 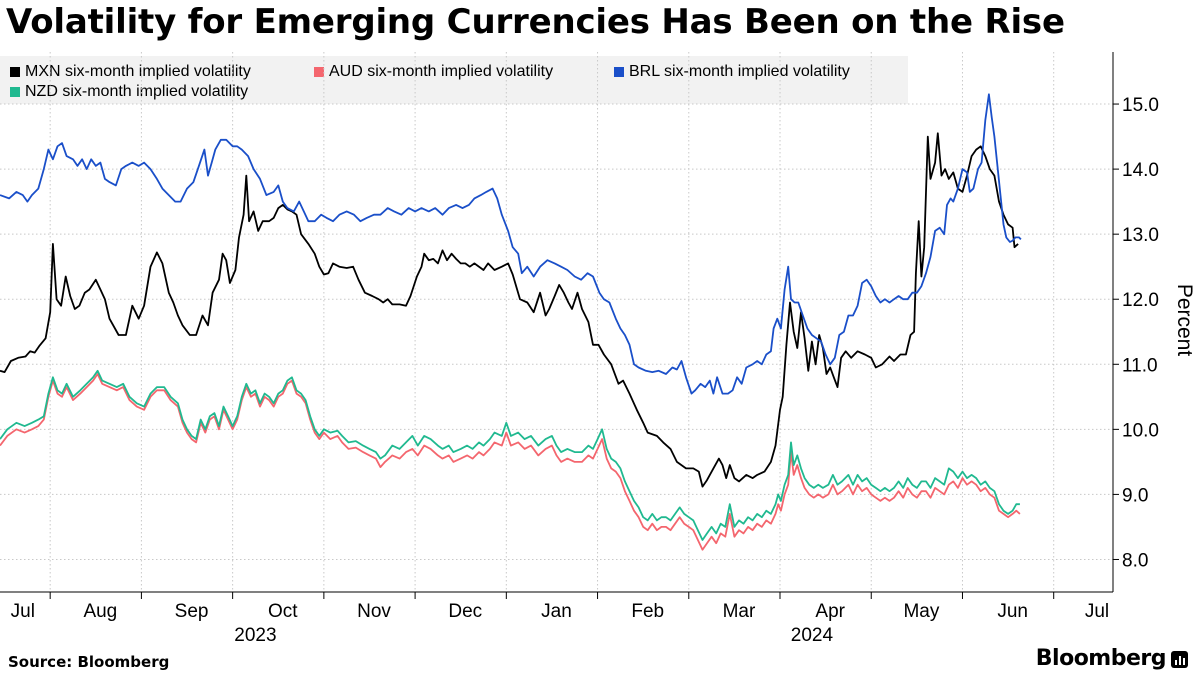 I want to click on x-year-label: 2023, so click(x=255, y=635).